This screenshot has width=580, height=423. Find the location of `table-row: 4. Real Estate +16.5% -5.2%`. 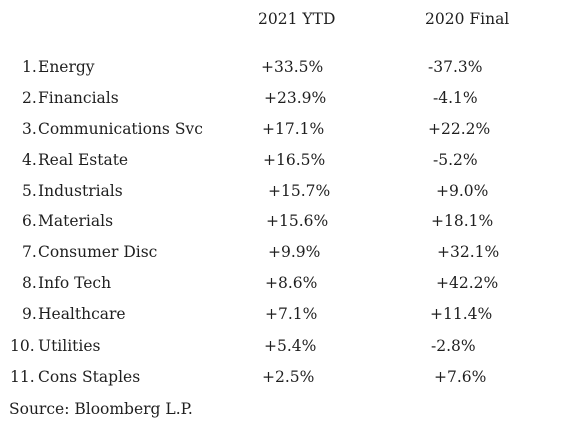

table-row: 4. Real Estate +16.5% -5.2% is located at coordinates (290, 166).